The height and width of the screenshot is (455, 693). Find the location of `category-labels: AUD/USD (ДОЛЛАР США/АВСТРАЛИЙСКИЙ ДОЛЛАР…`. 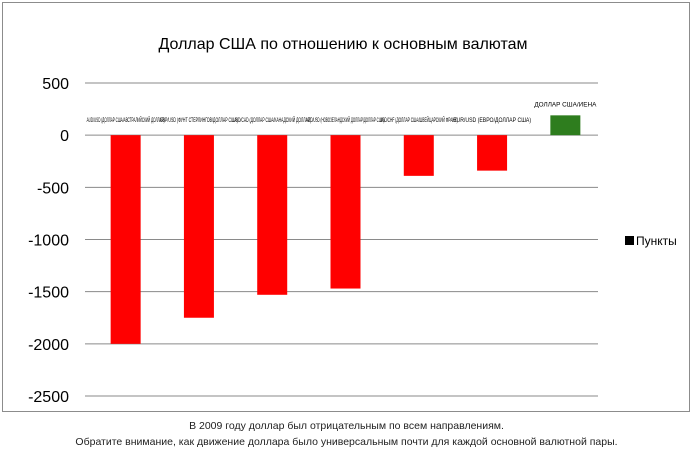

category-labels: AUD/USD (ДОЛЛАР США/АВСТРАЛИЙСКИЙ ДОЛЛАР… is located at coordinates (342, 113).